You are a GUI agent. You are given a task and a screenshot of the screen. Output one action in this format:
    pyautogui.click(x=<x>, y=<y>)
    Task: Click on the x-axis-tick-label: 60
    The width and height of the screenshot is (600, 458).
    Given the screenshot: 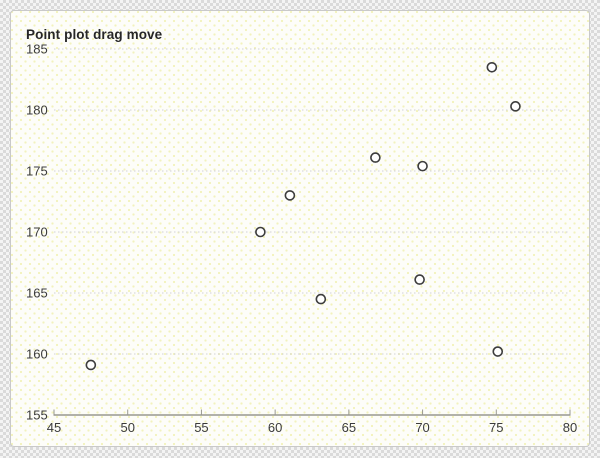 What is the action you would take?
    pyautogui.click(x=275, y=427)
    